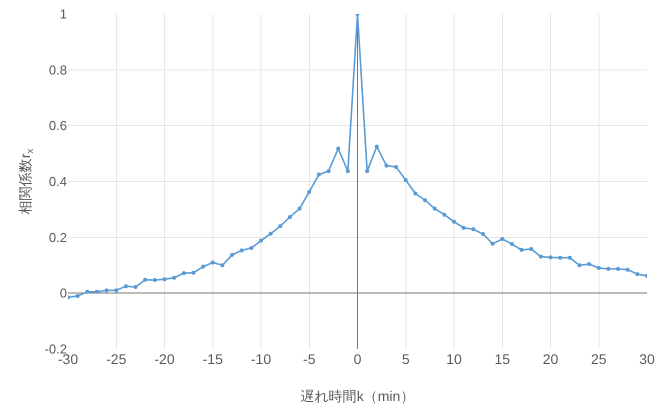 The image size is (659, 407). Describe the element at coordinates (647, 359) in the screenshot. I see `x-tick-label: 30` at that location.